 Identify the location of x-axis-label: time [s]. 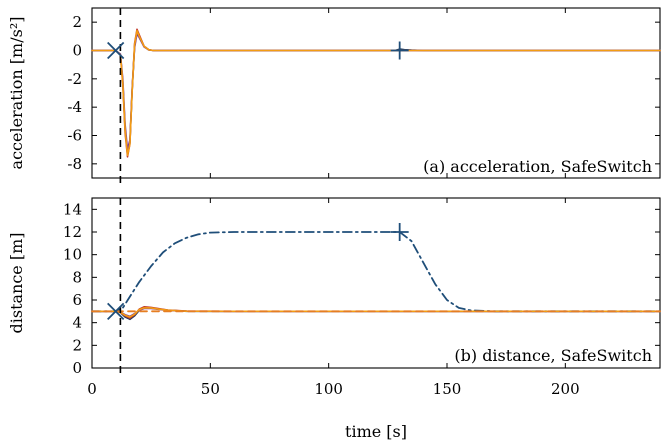
(376, 431).